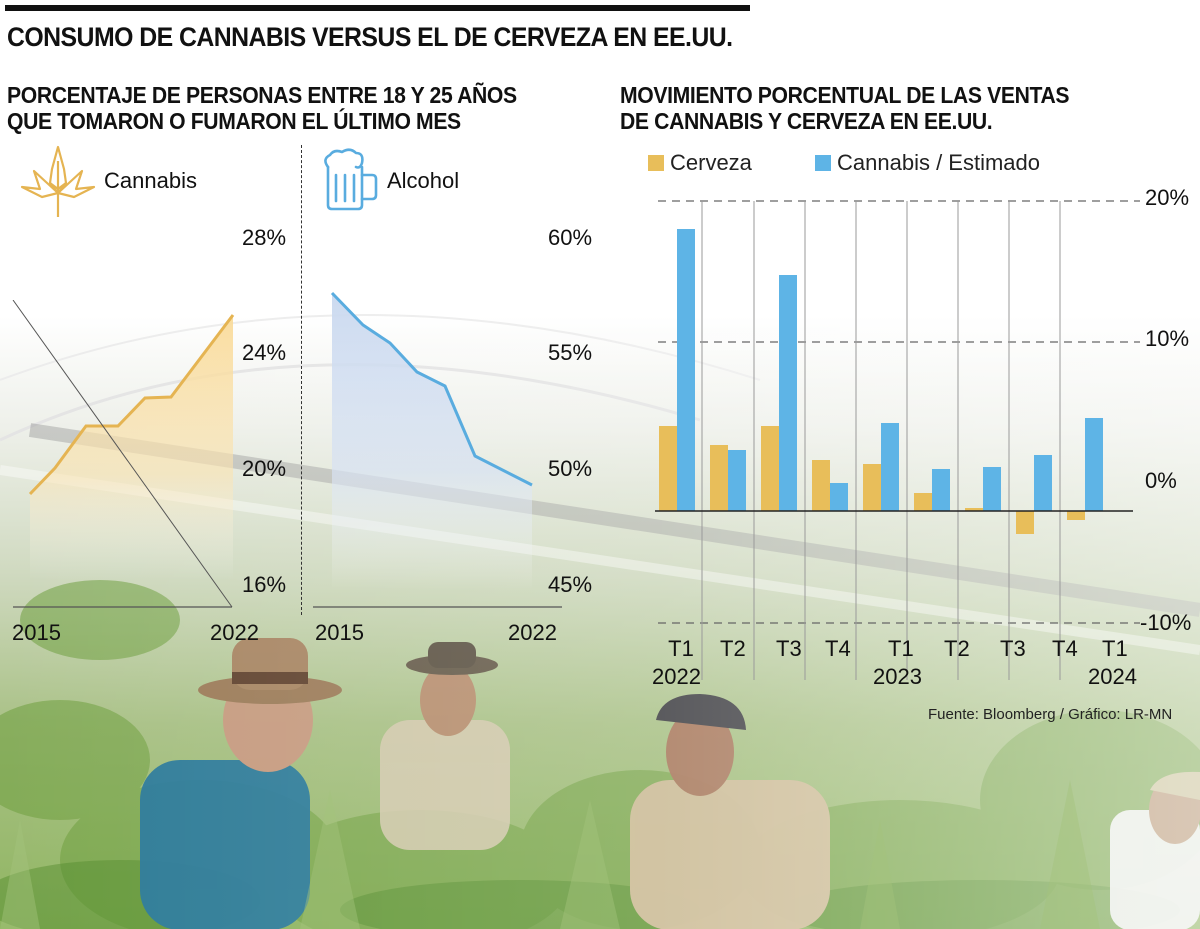  Describe the element at coordinates (681, 648) in the screenshot. I see `bar-x-tick-1: T1` at that location.